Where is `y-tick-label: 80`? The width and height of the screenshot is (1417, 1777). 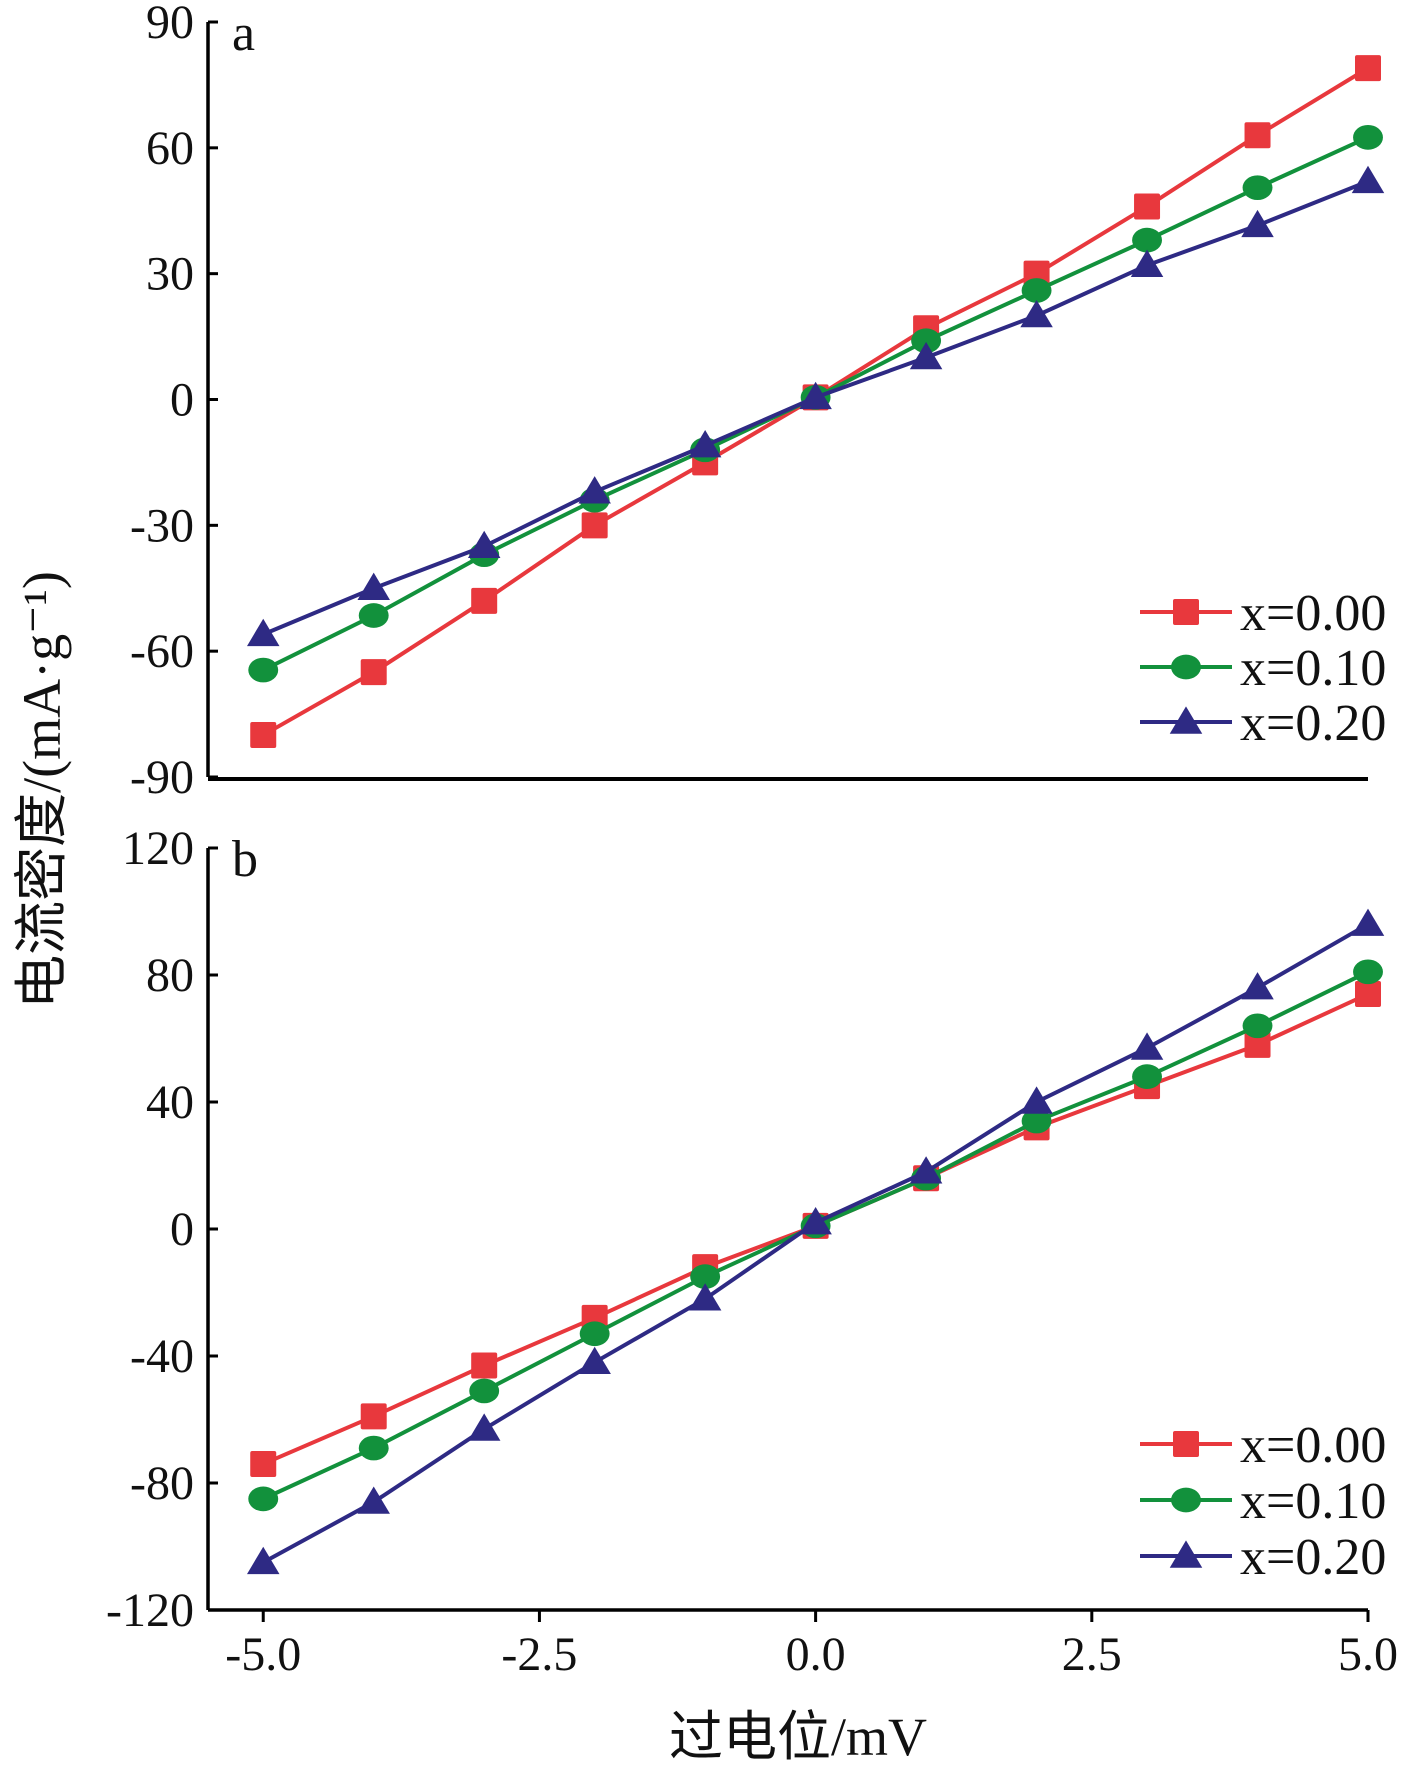 y-tick-label: 80 is located at coordinates (170, 975).